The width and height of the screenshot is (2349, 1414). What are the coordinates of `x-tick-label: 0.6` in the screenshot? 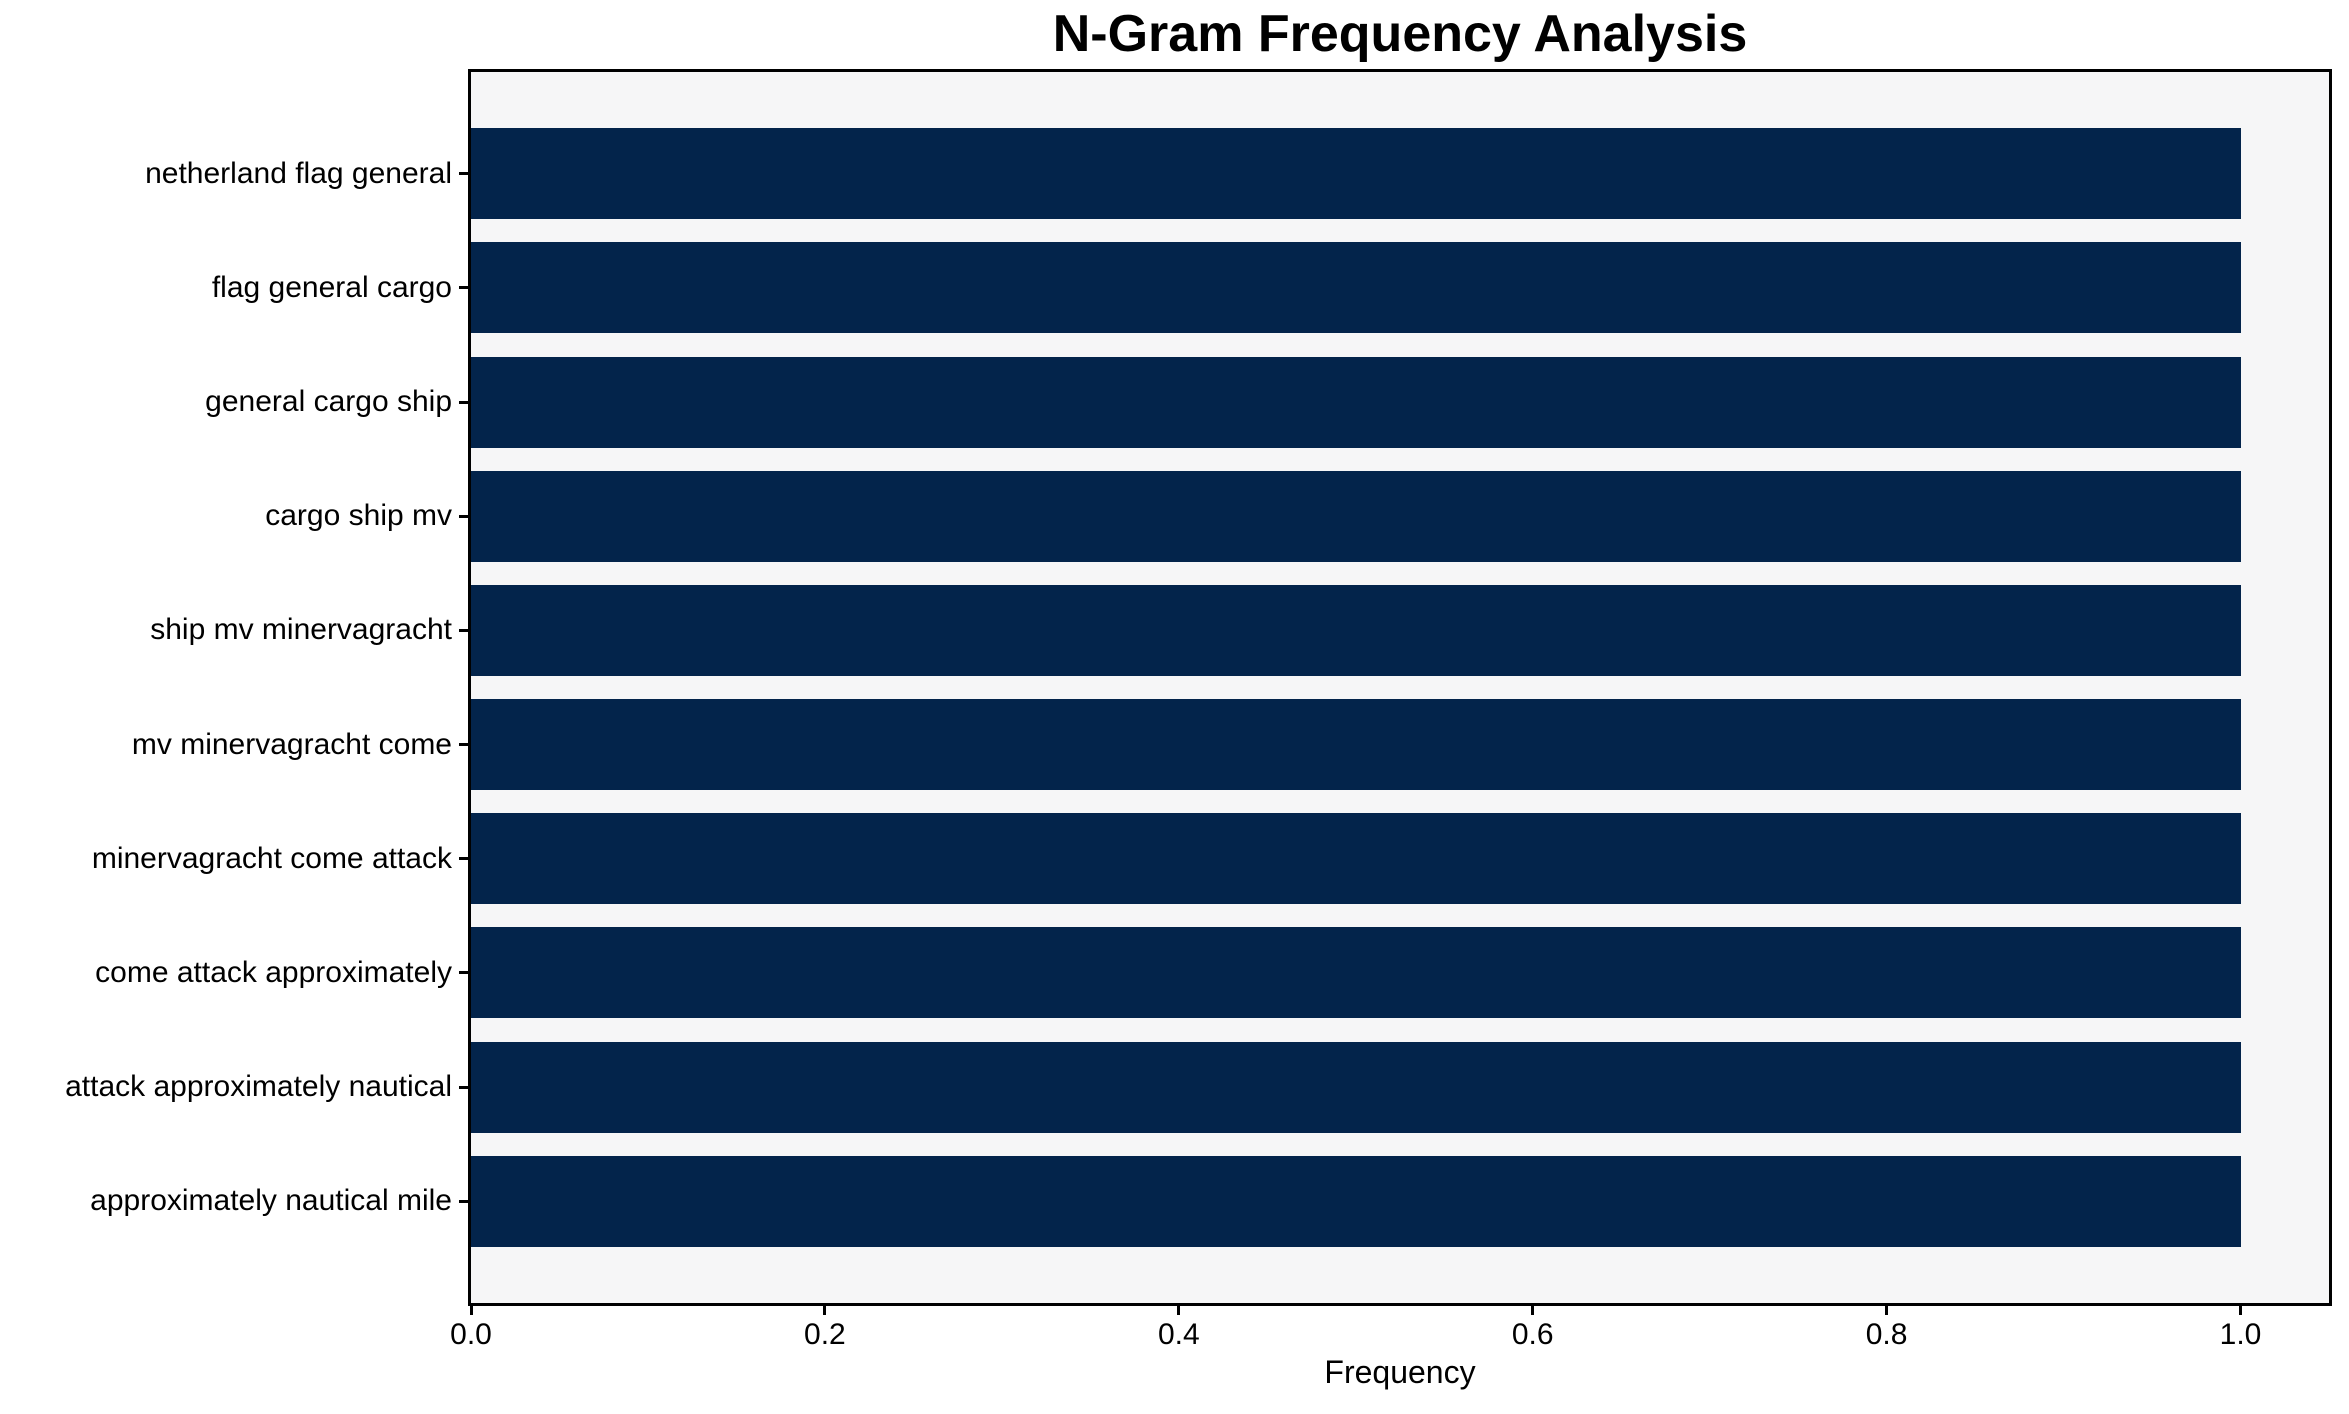 It's located at (1532, 1334).